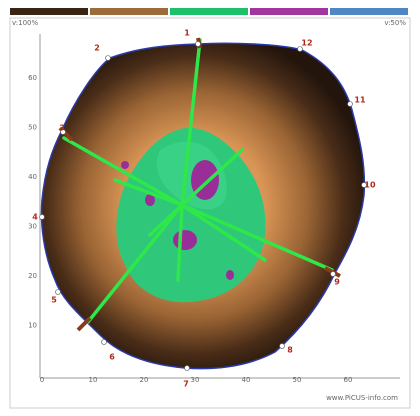 The height and width of the screenshot is (416, 420). Describe the element at coordinates (54, 300) in the screenshot. I see `sensor-label: 5` at that location.